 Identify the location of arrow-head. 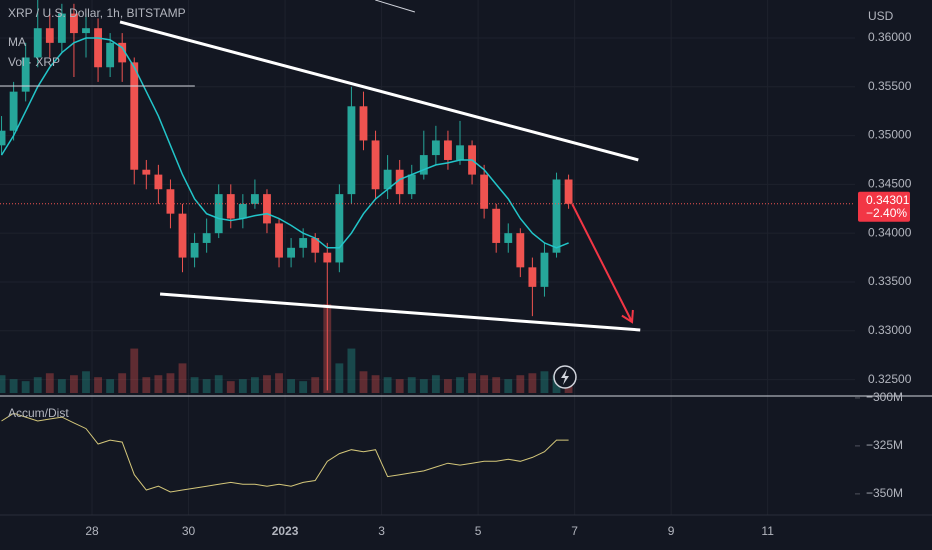
(627, 316).